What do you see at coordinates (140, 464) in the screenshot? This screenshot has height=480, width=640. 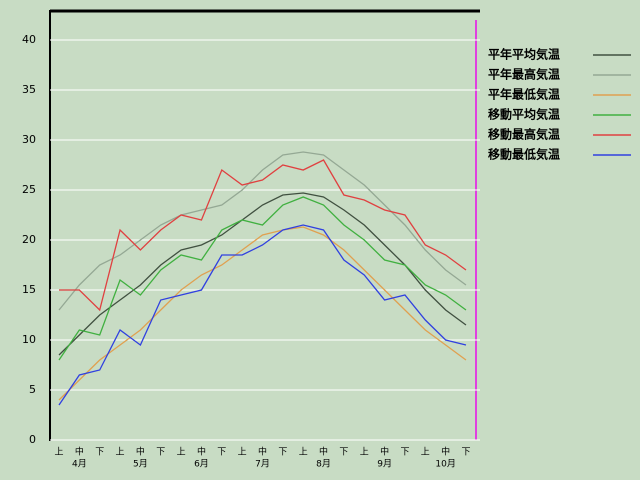 I see `month-label: 5月` at bounding box center [140, 464].